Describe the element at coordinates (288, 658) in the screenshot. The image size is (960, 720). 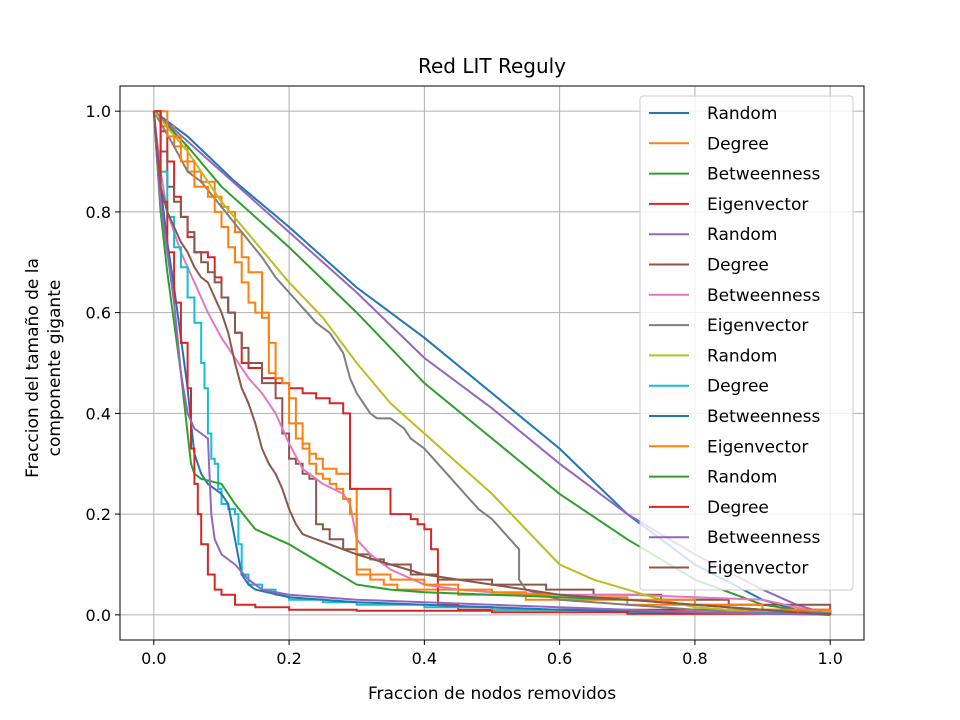
I see `x-tick-label: 0.2` at that location.